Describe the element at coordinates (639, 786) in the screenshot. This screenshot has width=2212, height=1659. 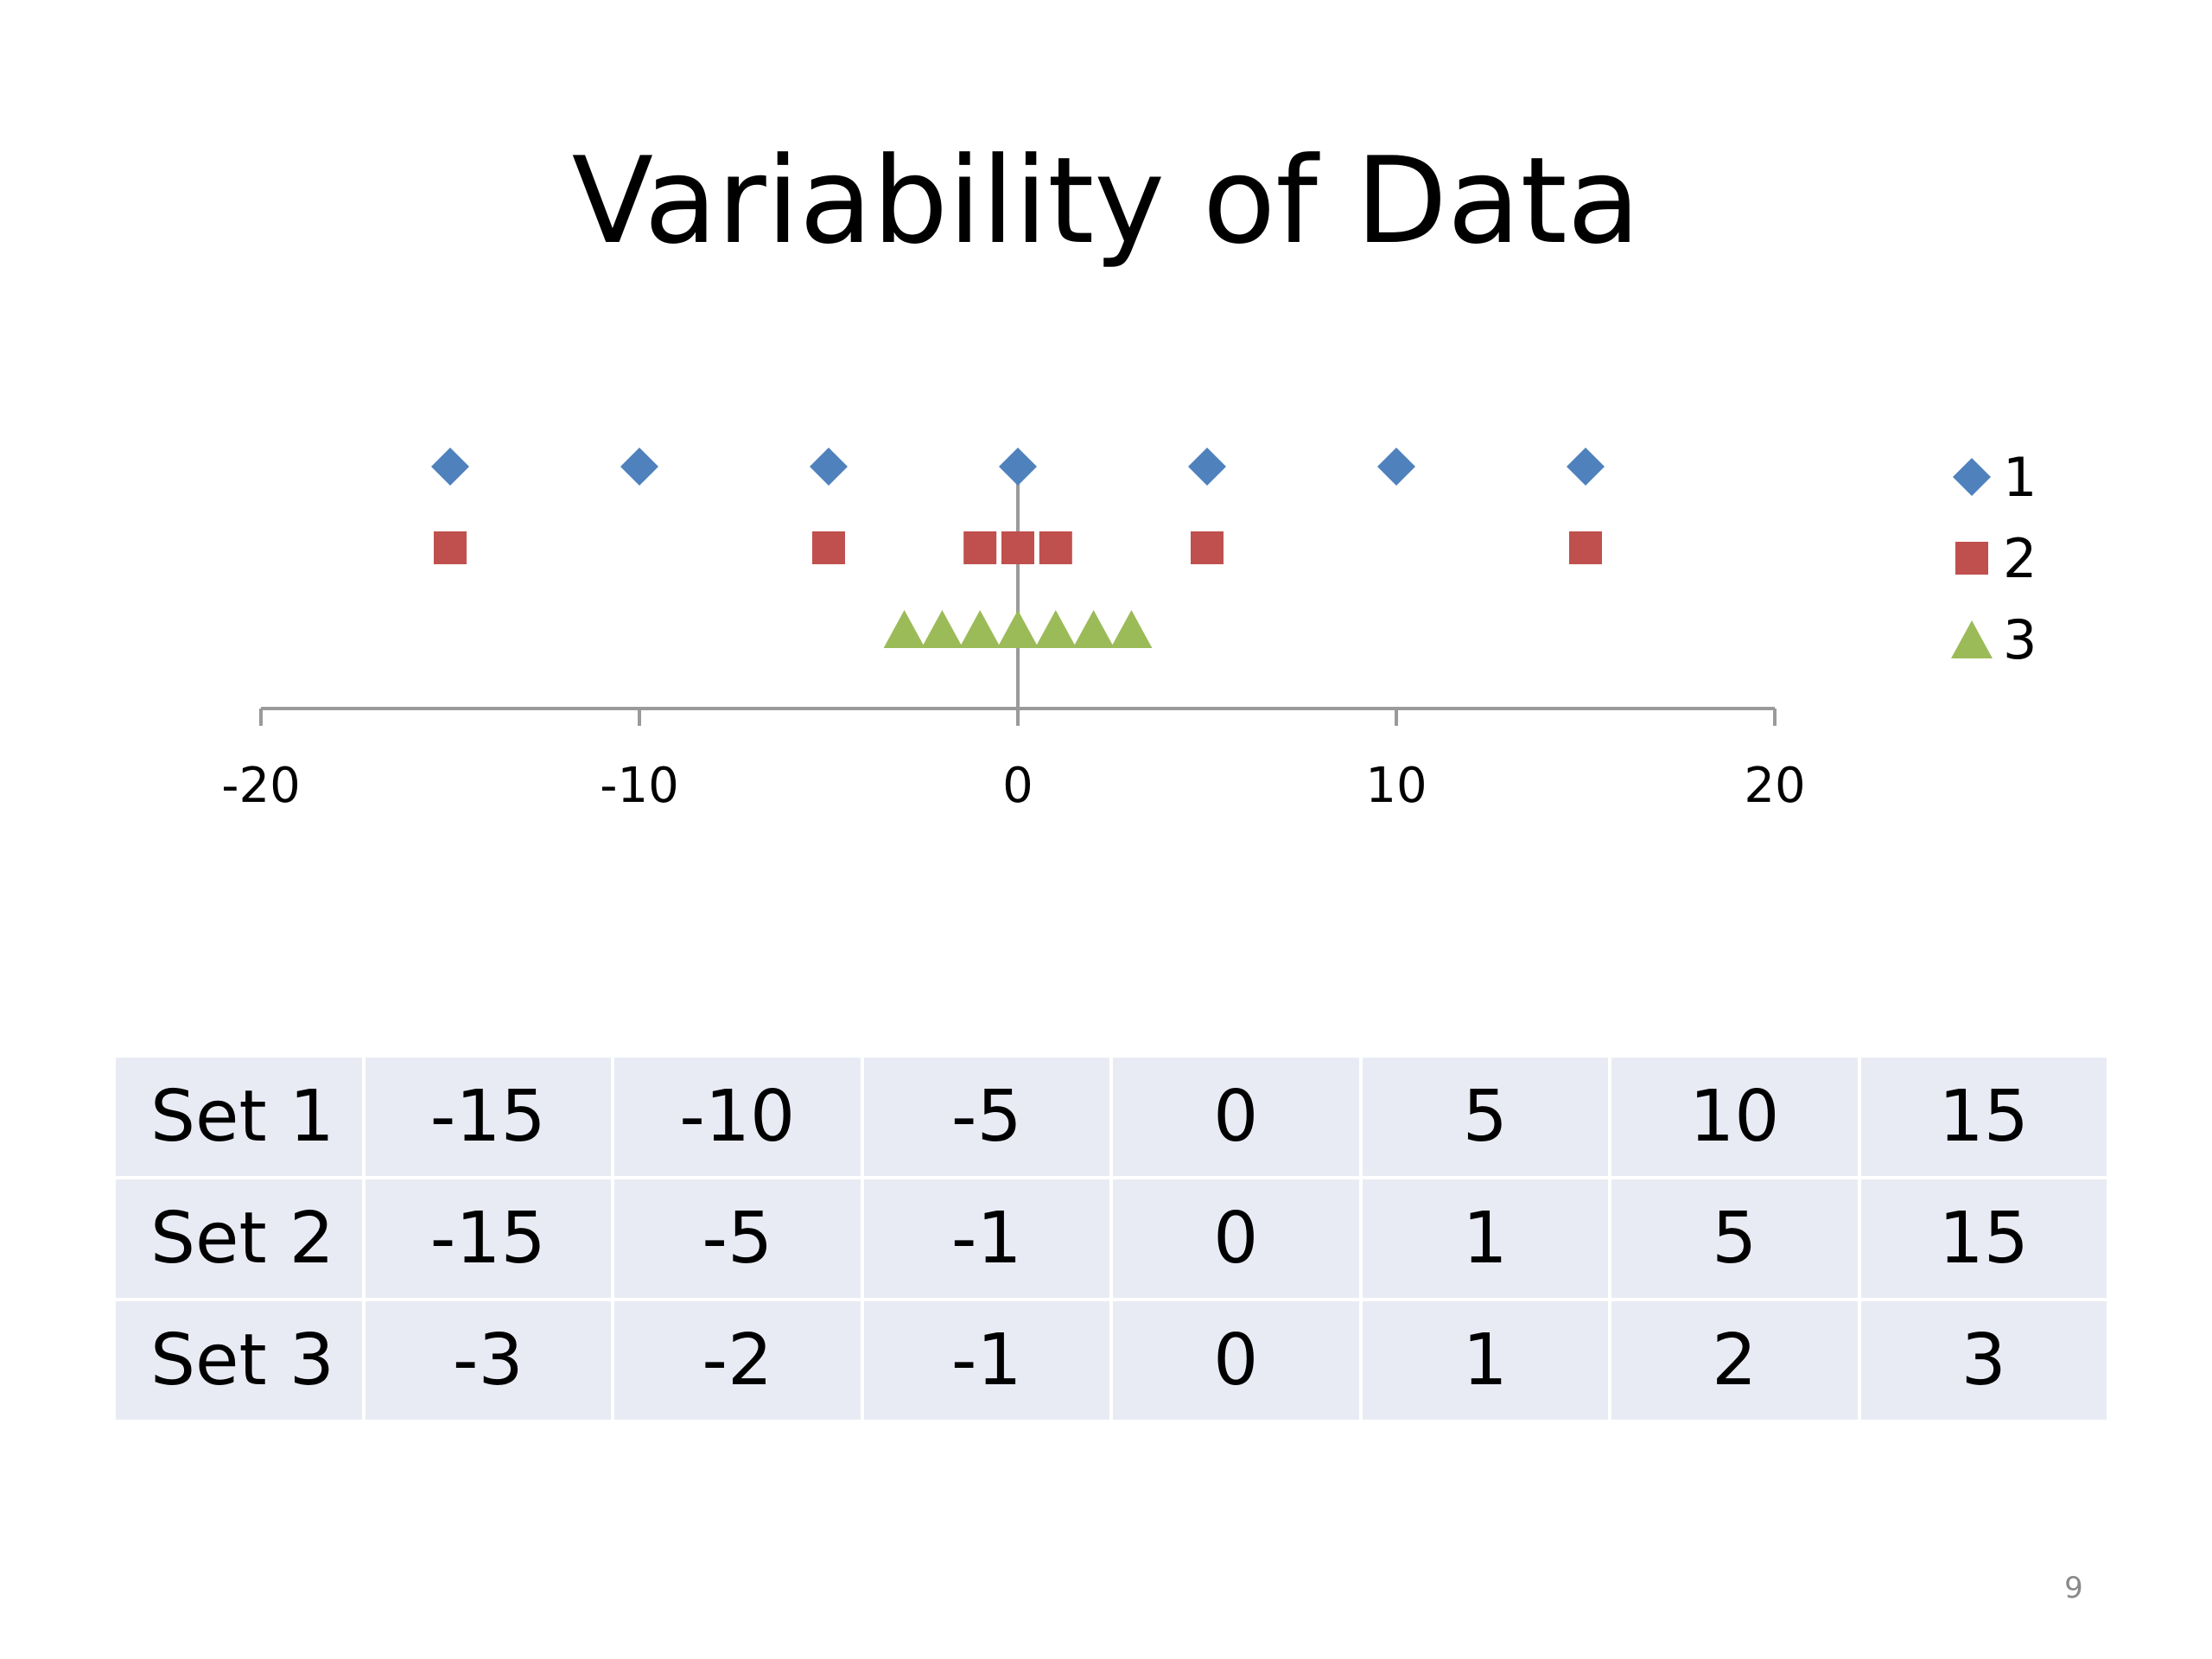
I see `x-tick-label: -10` at that location.